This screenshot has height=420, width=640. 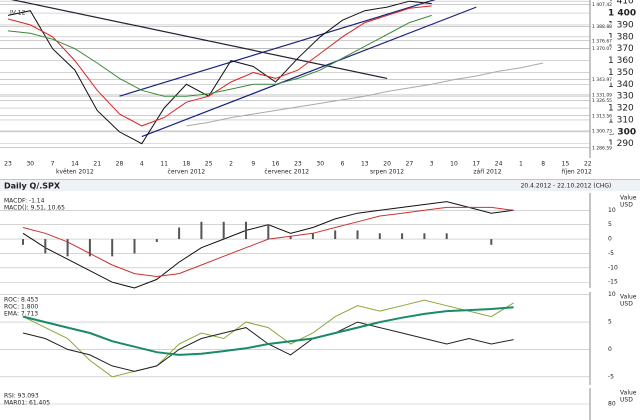 What do you see at coordinates (621, 109) in the screenshot?
I see `y-tick-label: 1 320` at bounding box center [621, 109].